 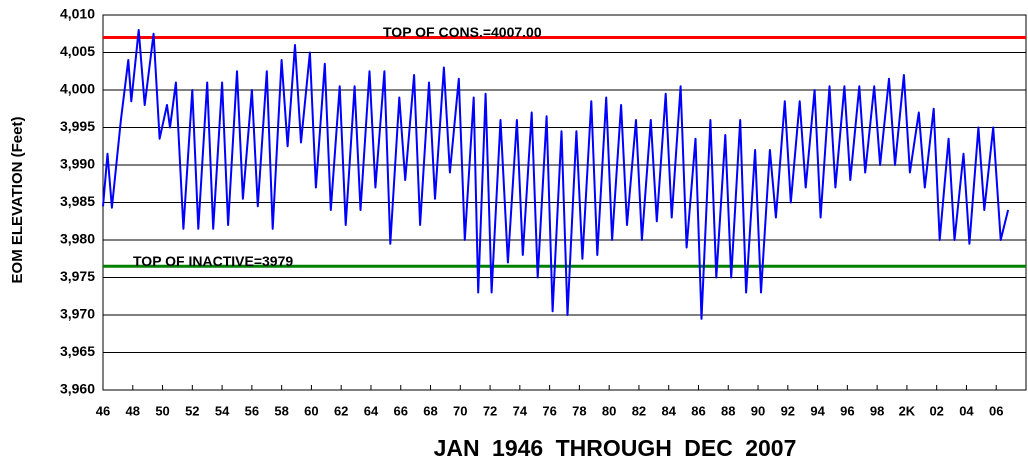 What do you see at coordinates (758, 410) in the screenshot?
I see `x-tick-label: 90` at bounding box center [758, 410].